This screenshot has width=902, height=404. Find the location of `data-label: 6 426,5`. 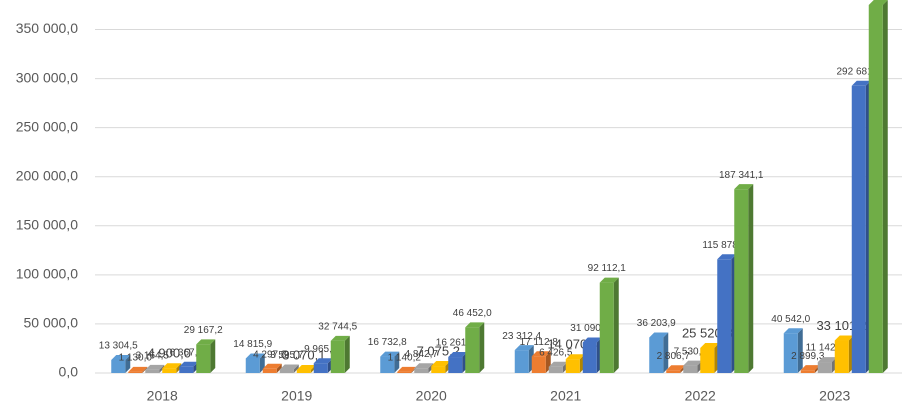

data-label: 6 426,5 is located at coordinates (556, 352).